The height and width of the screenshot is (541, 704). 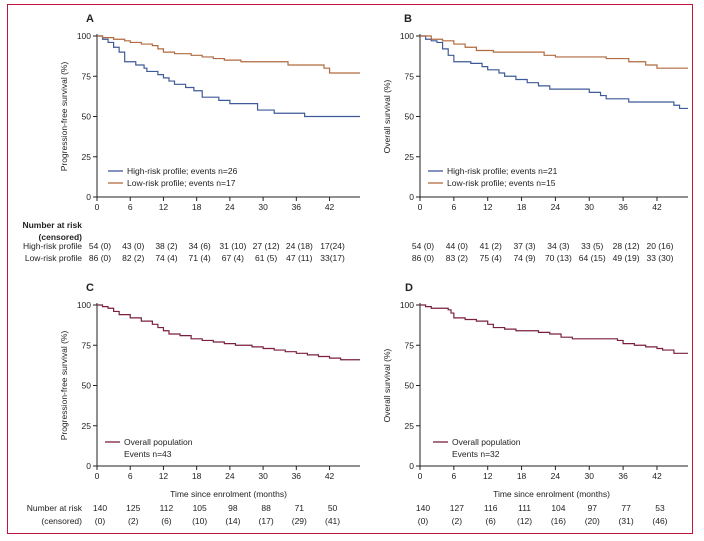 I want to click on risk-value: 74 (4), so click(x=166, y=258).